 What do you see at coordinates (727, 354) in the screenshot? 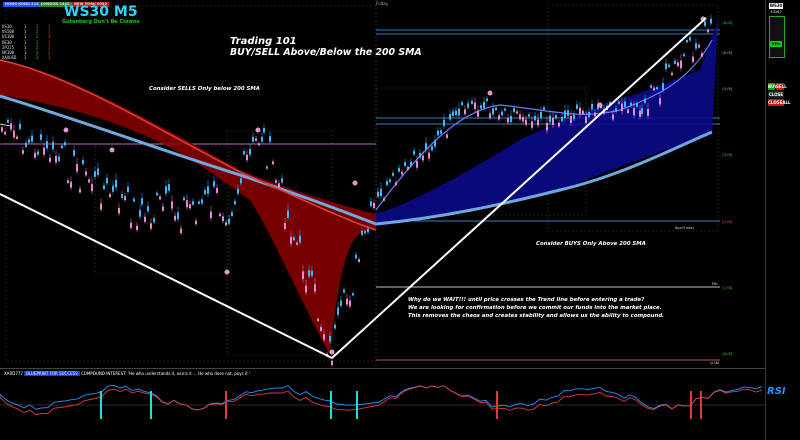
I see `level-0-8: [0/8]` at bounding box center [727, 354].